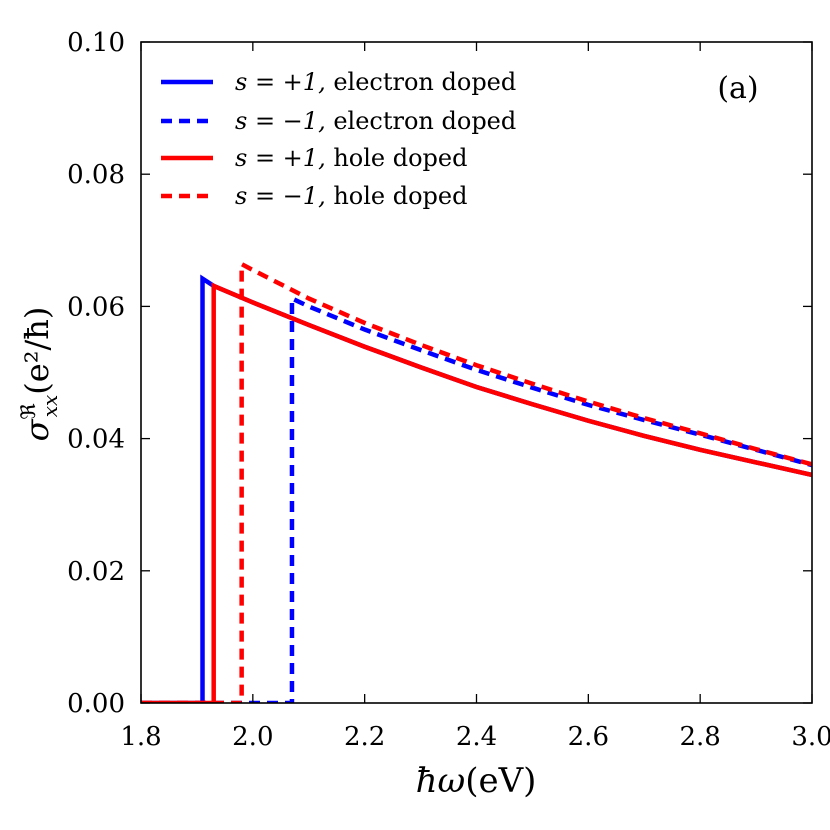 The image size is (830, 830). What do you see at coordinates (500, 781) in the screenshot?
I see `x-label-unit: (eV)` at bounding box center [500, 781].